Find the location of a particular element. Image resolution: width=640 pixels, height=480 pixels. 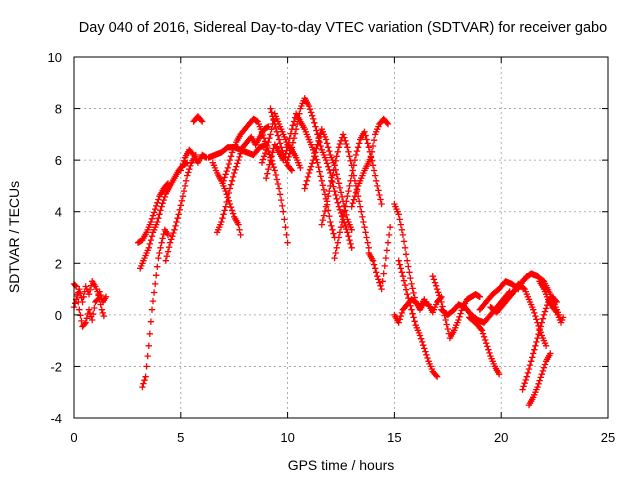

y-tick-label: 2 is located at coordinates (58, 263).